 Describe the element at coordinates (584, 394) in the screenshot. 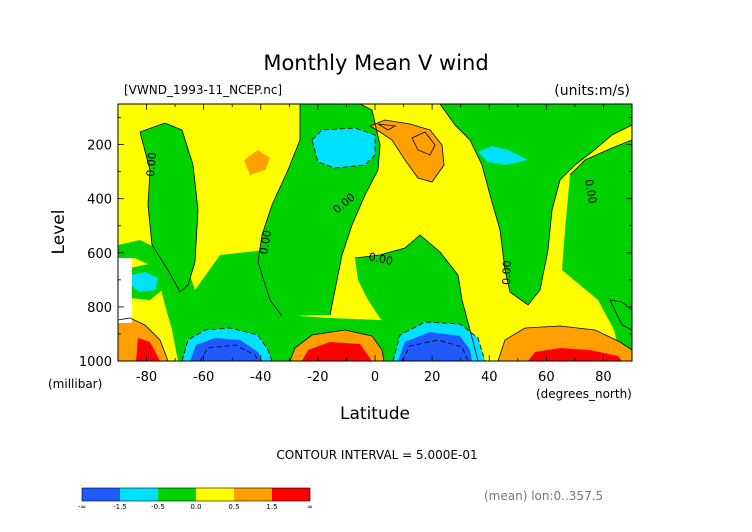

I see `x-axis-units: (degrees_north)` at that location.